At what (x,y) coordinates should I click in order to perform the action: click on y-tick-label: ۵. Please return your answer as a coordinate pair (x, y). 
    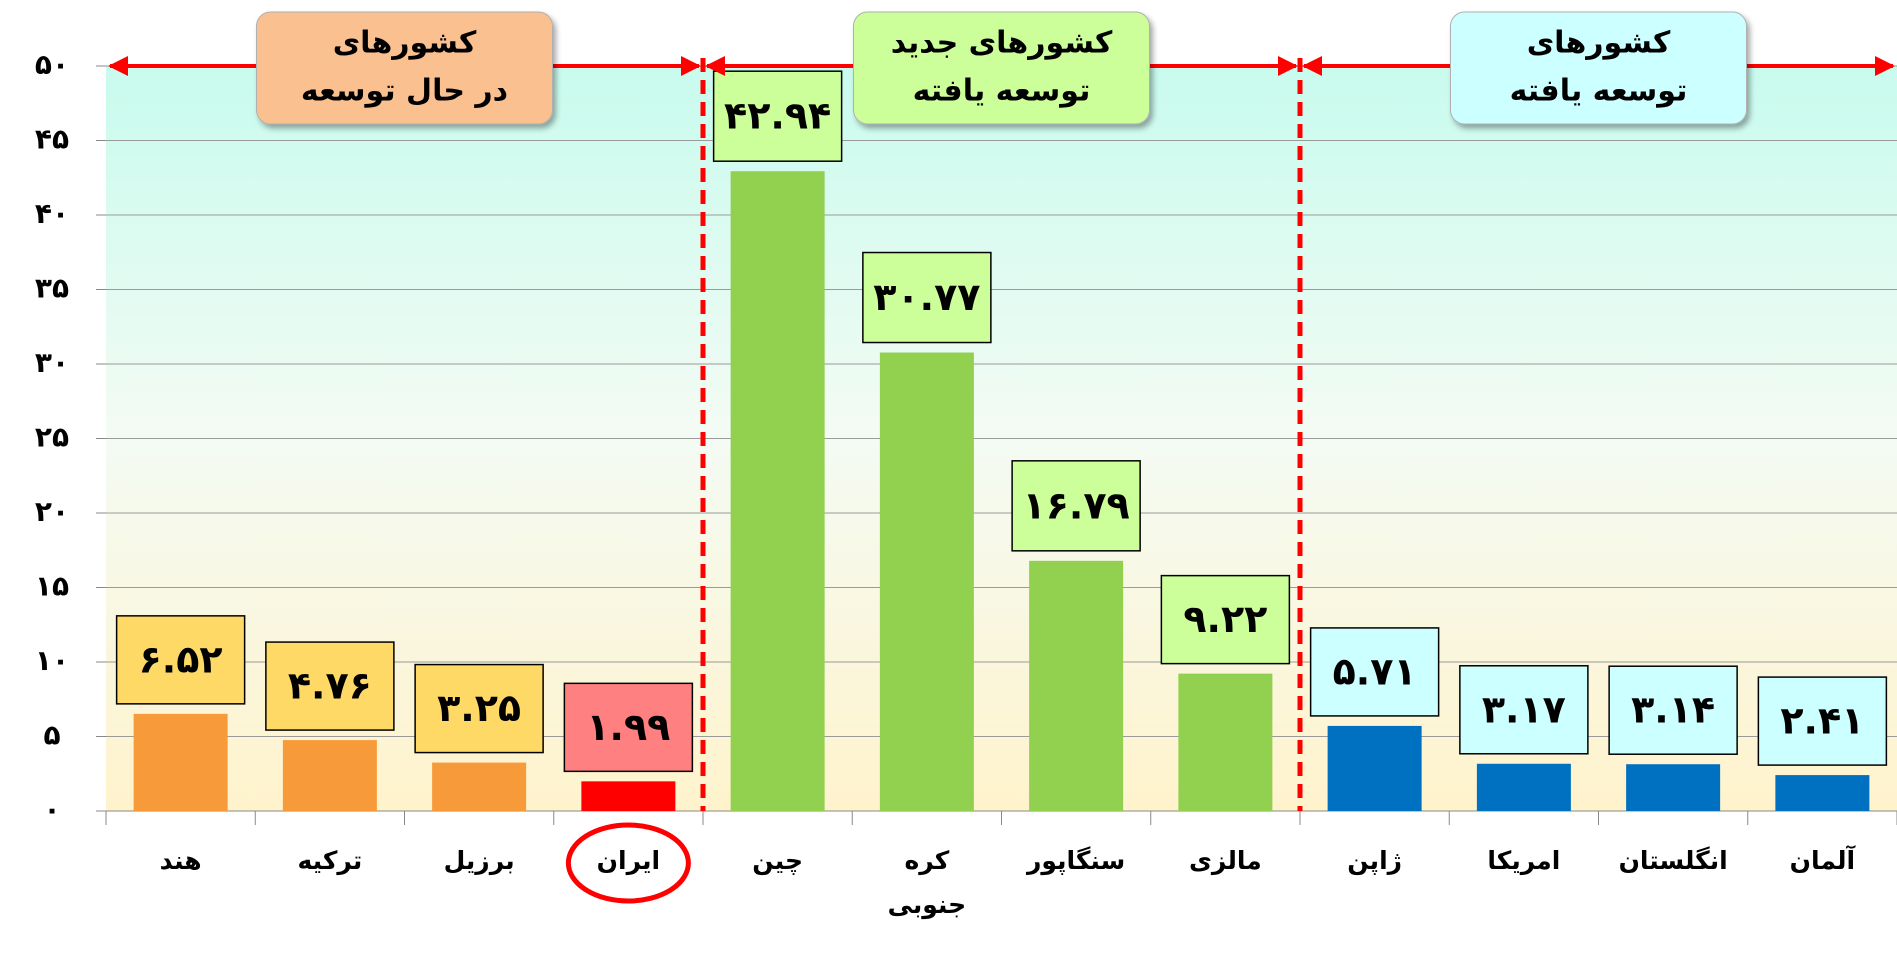
    Looking at the image, I should click on (51, 735).